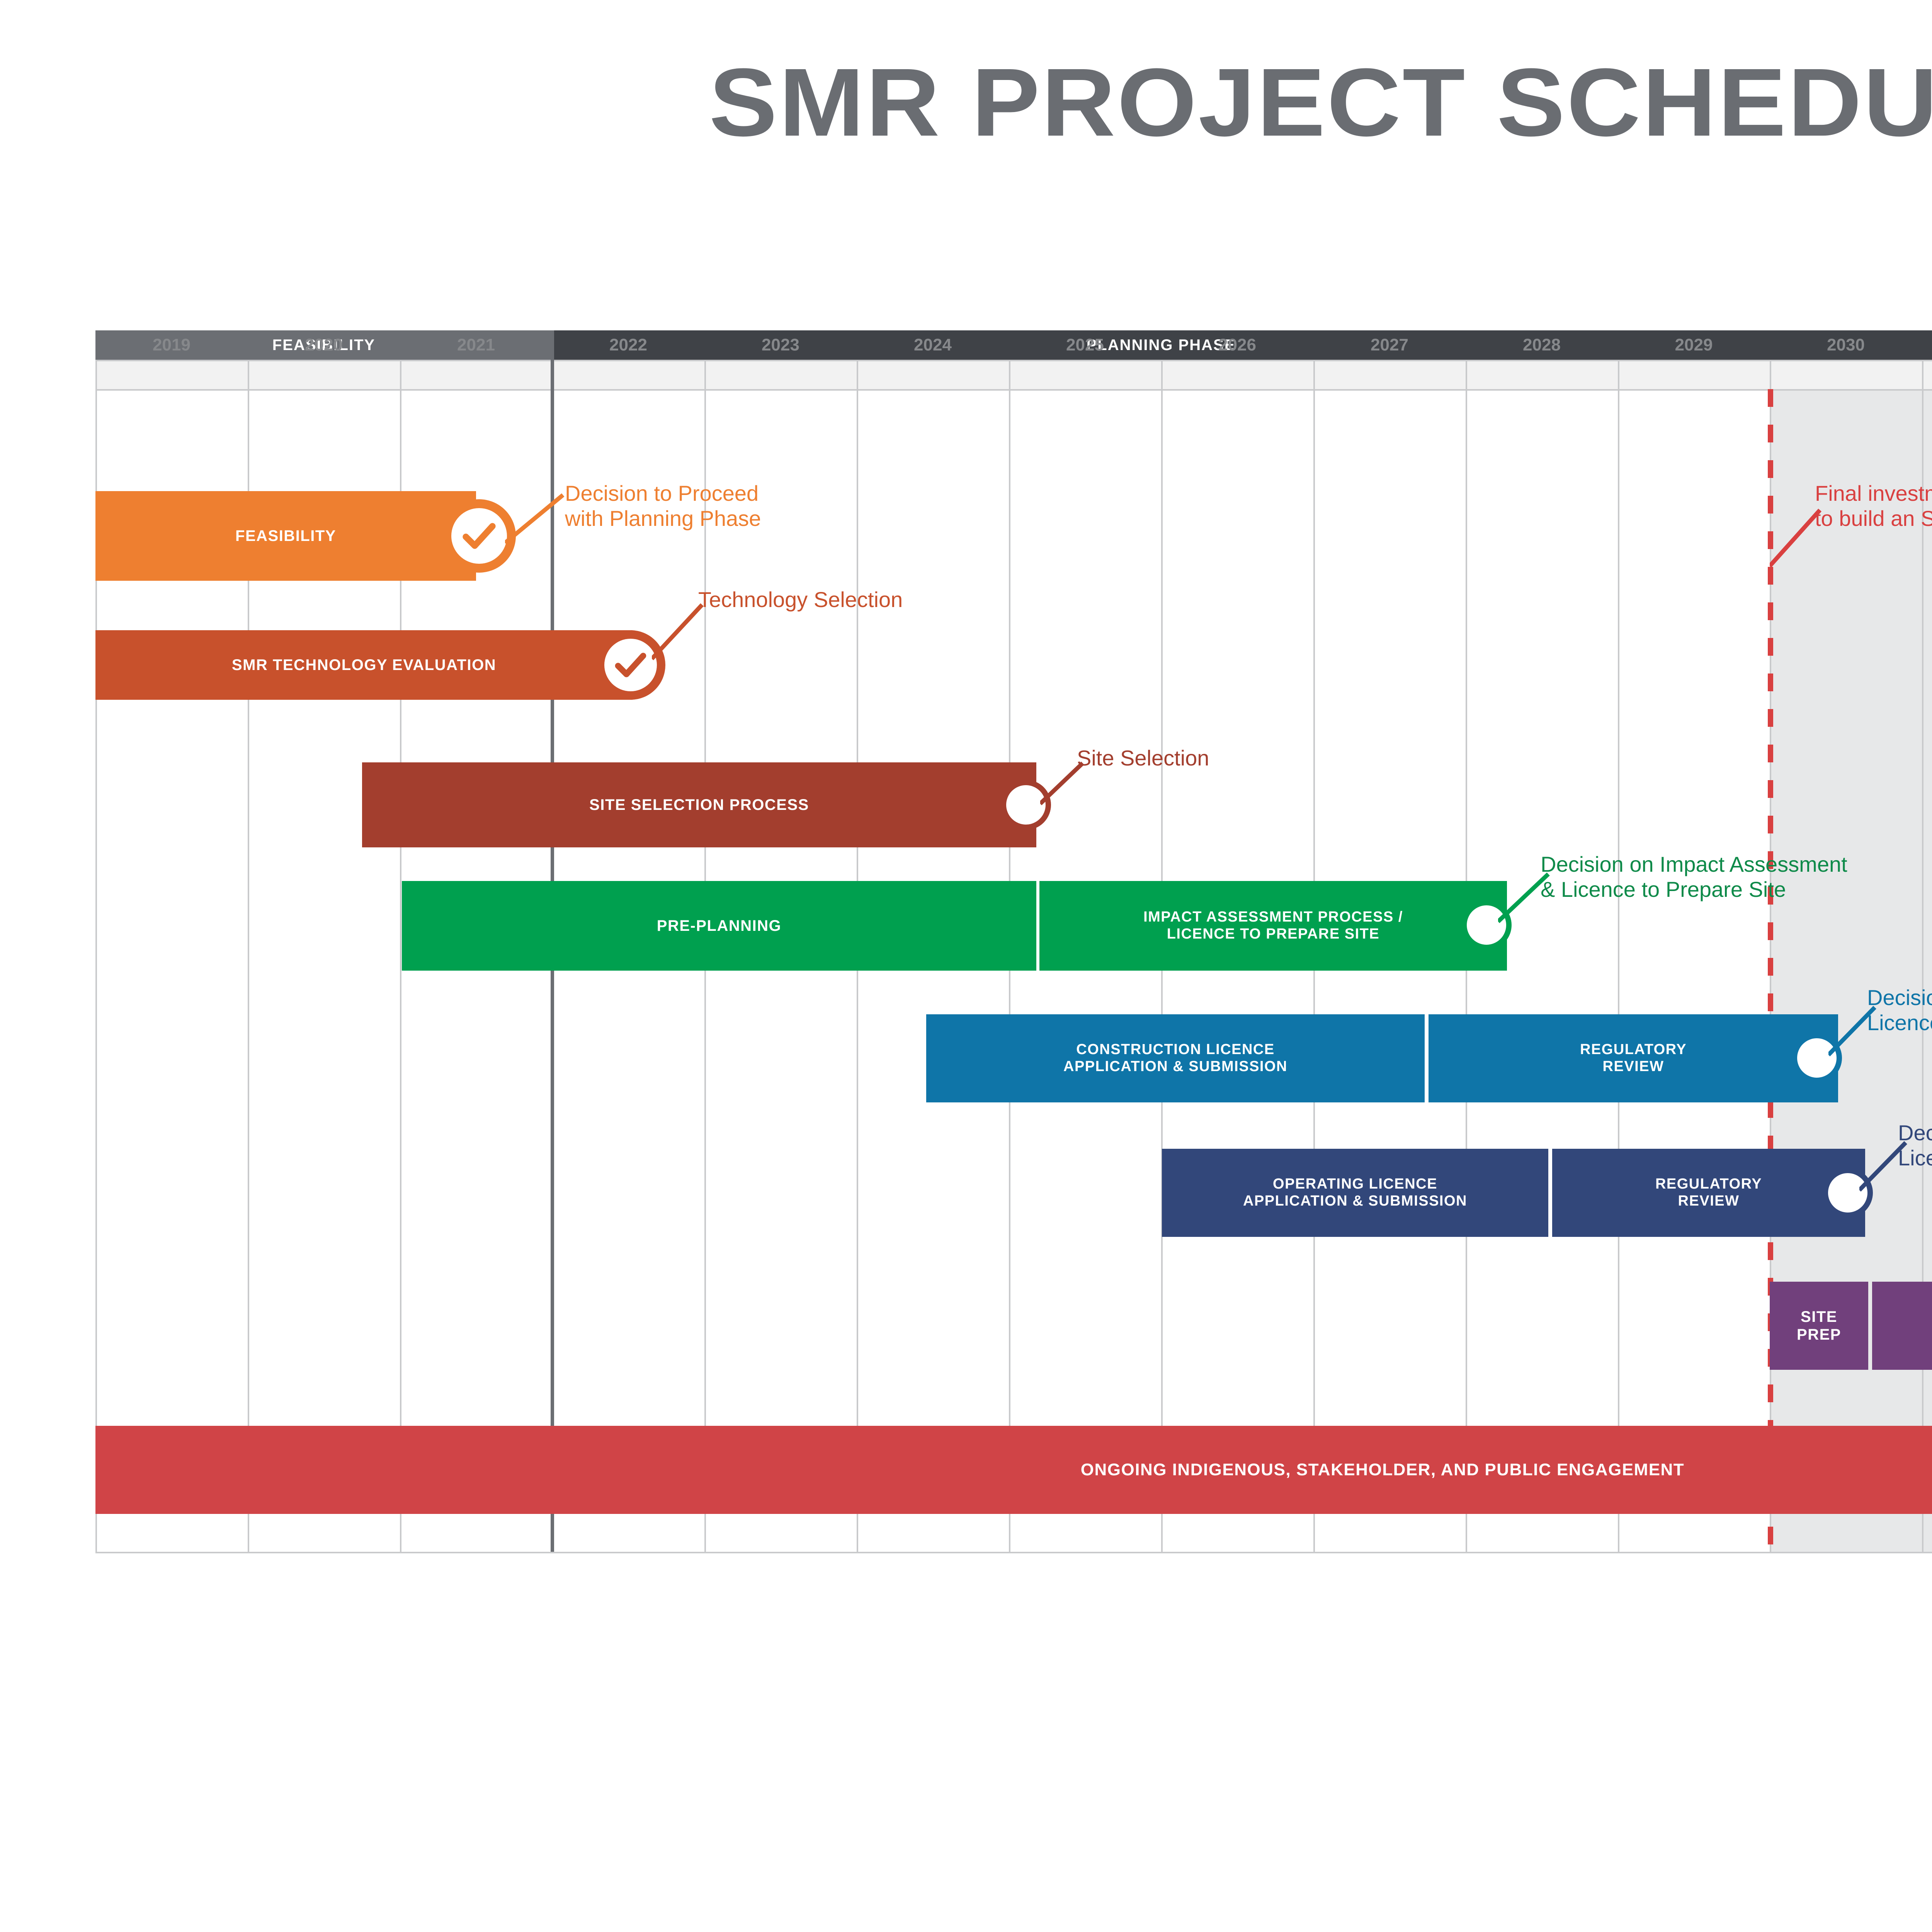  I want to click on annotation-technology-selection: Technology Selection, so click(800, 599).